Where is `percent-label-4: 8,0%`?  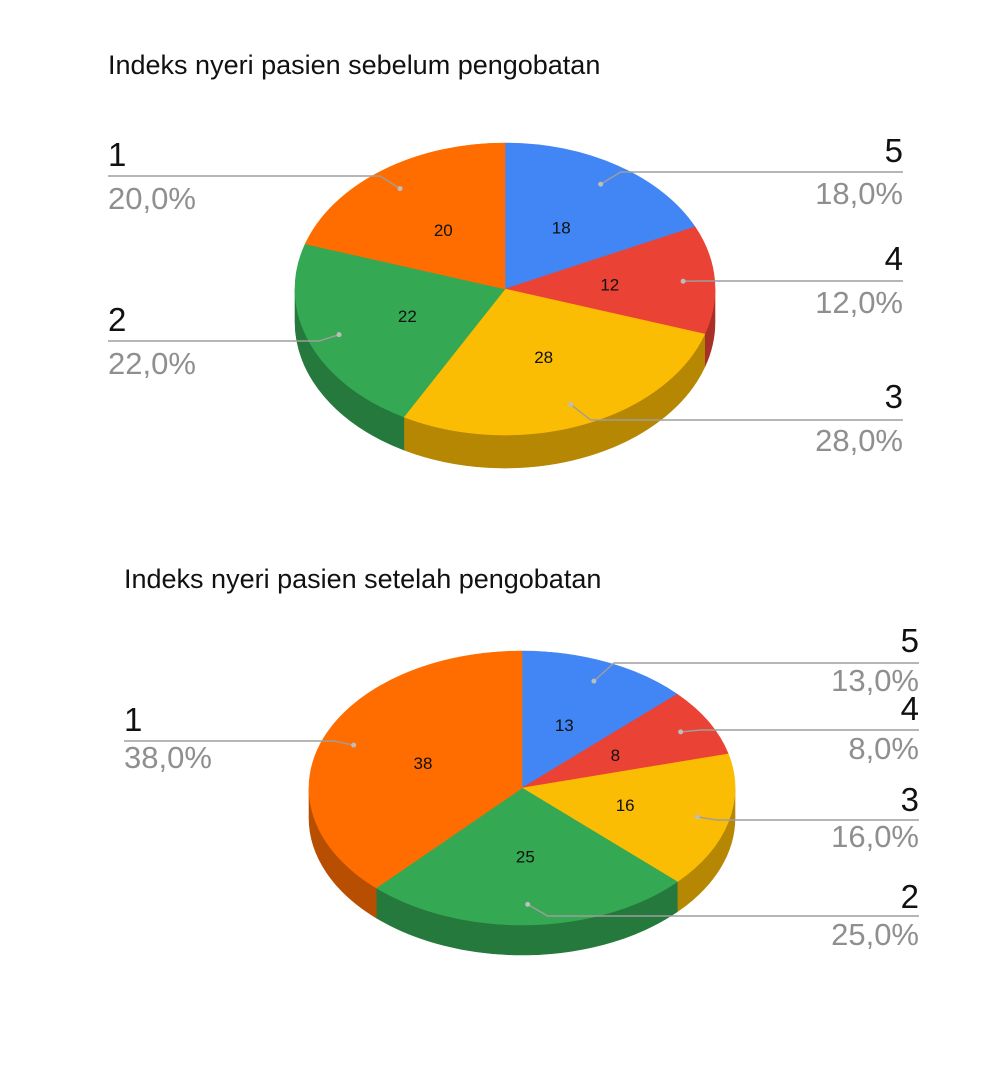
percent-label-4: 8,0% is located at coordinates (883, 748).